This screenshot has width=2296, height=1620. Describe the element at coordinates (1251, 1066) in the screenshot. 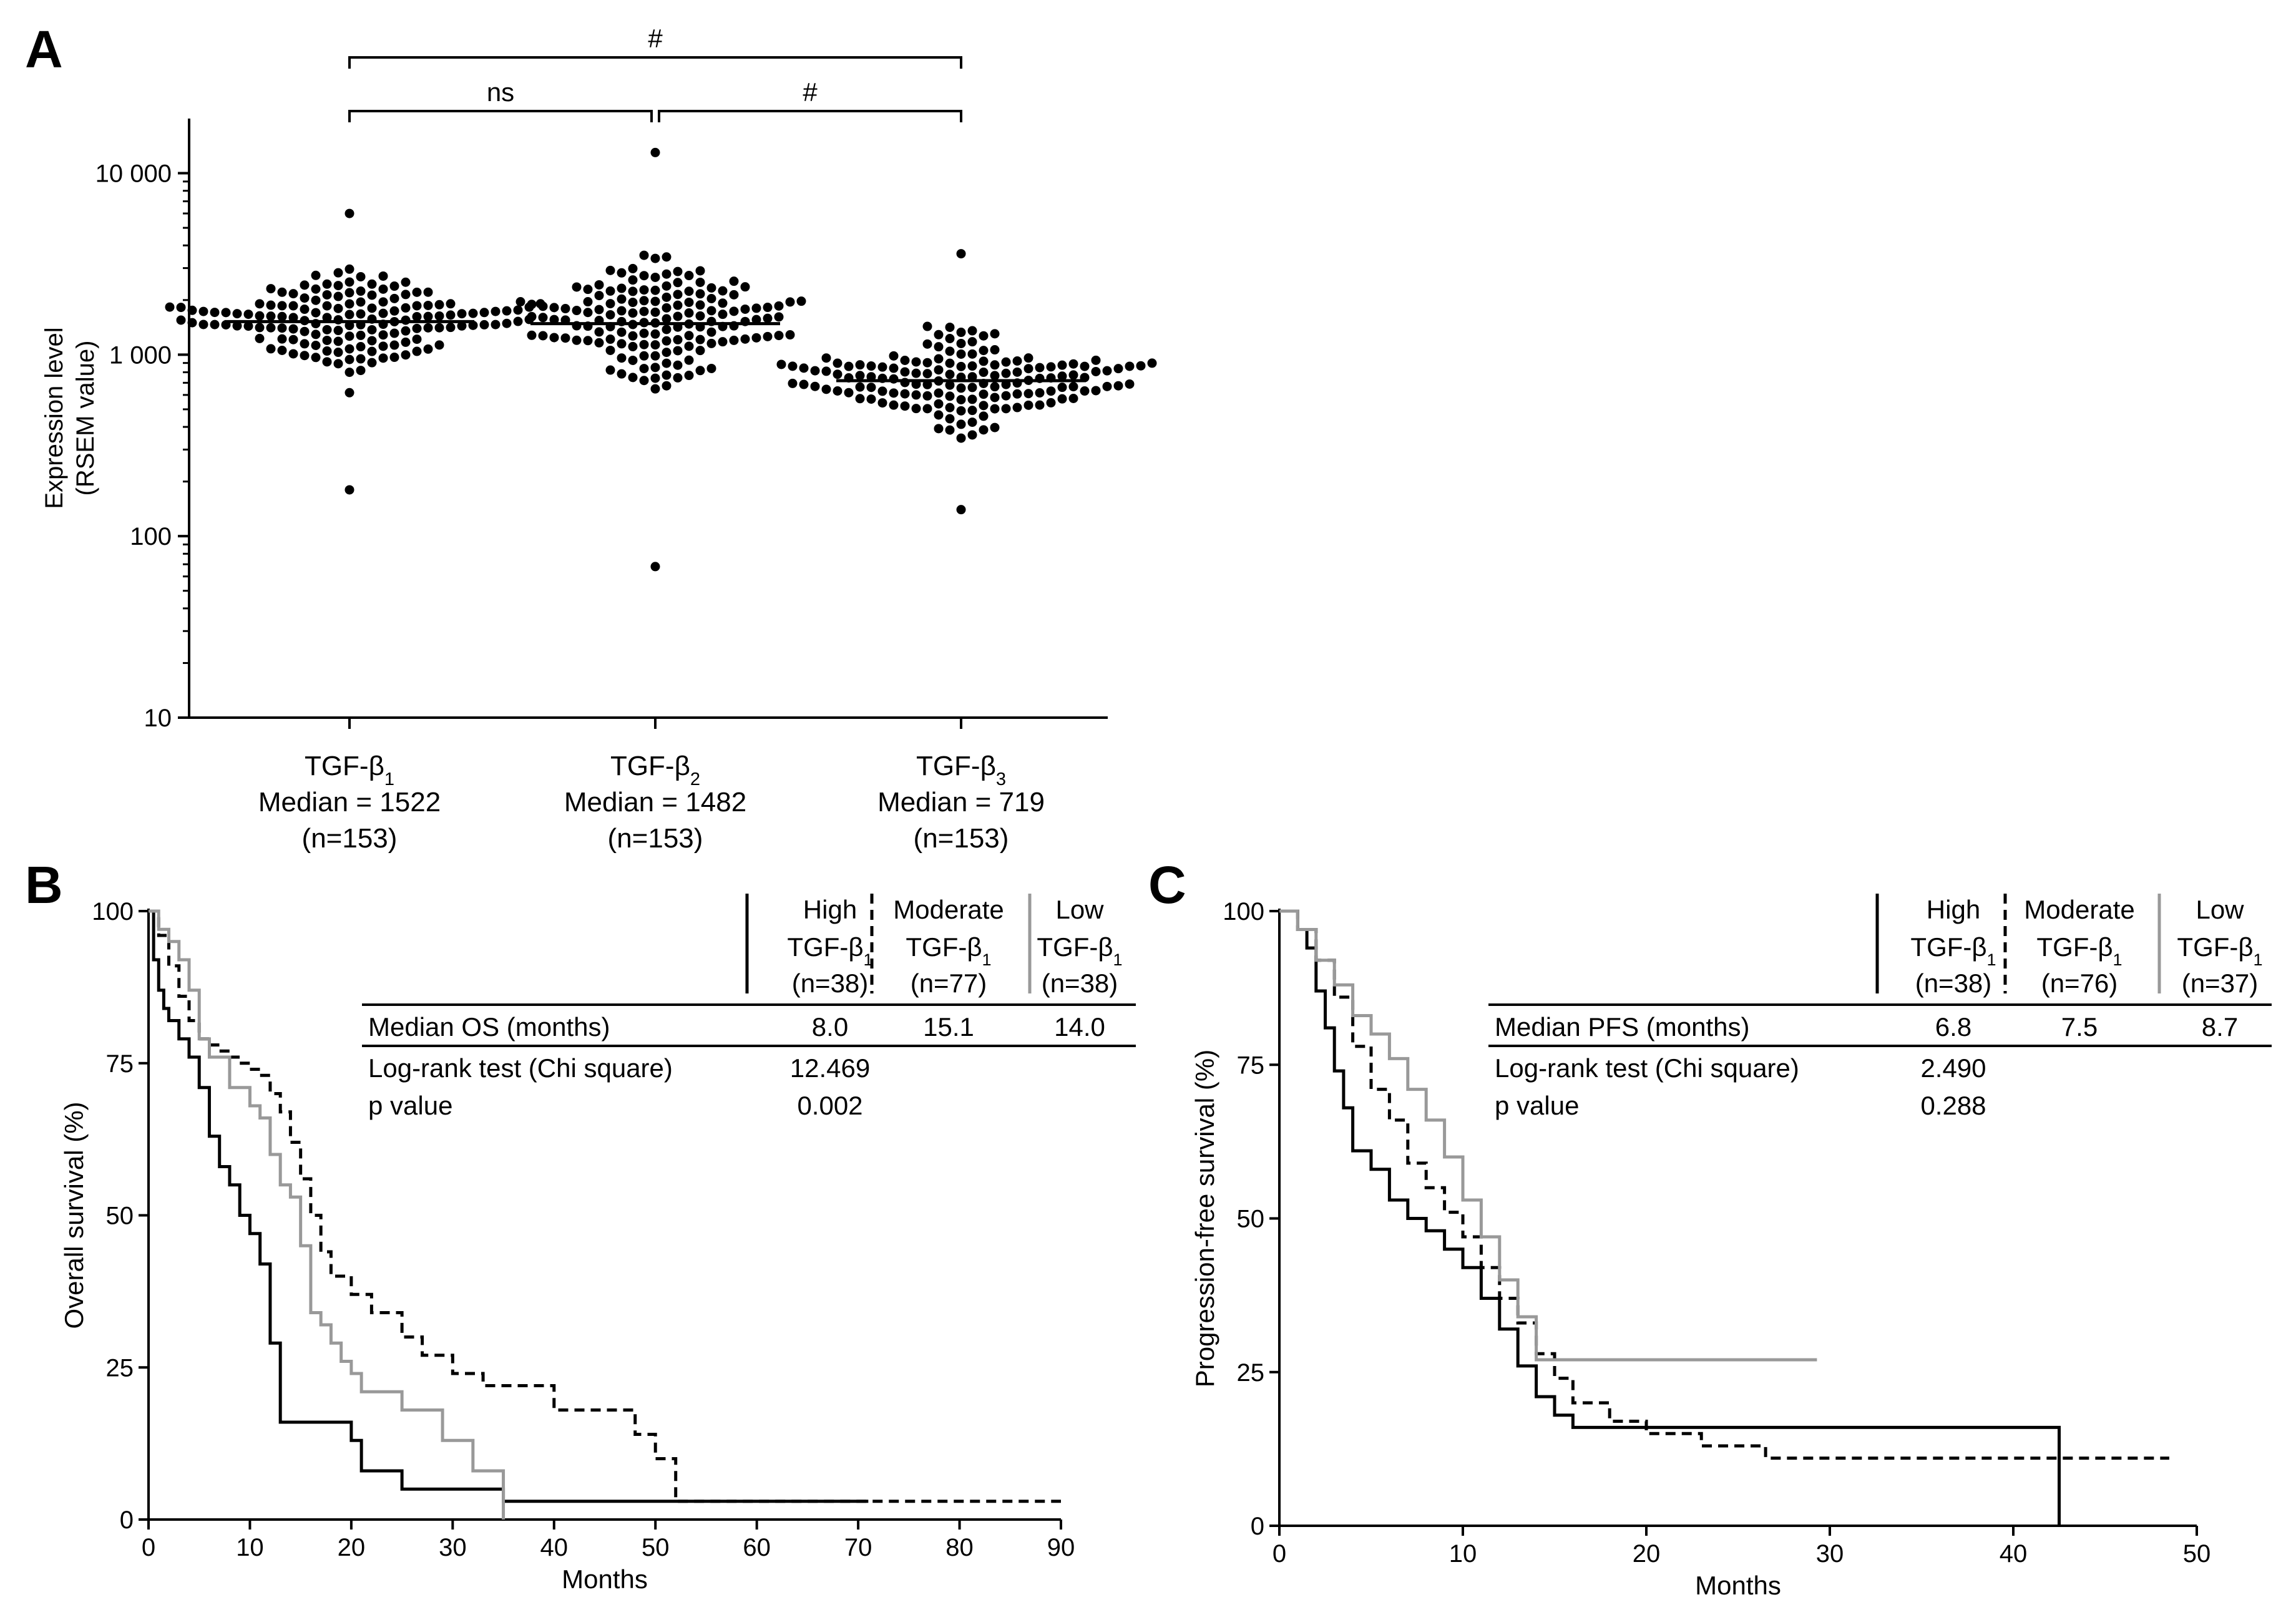

I see `y-tick-label: 75` at that location.